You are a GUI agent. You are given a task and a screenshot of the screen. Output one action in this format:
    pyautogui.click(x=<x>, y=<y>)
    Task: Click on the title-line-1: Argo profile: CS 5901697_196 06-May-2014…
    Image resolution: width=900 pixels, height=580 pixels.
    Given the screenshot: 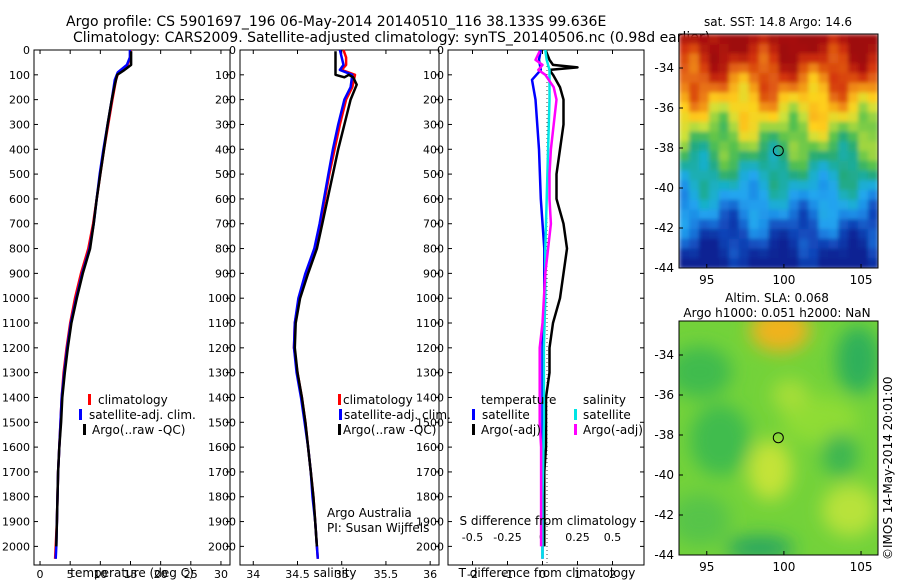 What is the action you would take?
    pyautogui.click(x=336, y=22)
    